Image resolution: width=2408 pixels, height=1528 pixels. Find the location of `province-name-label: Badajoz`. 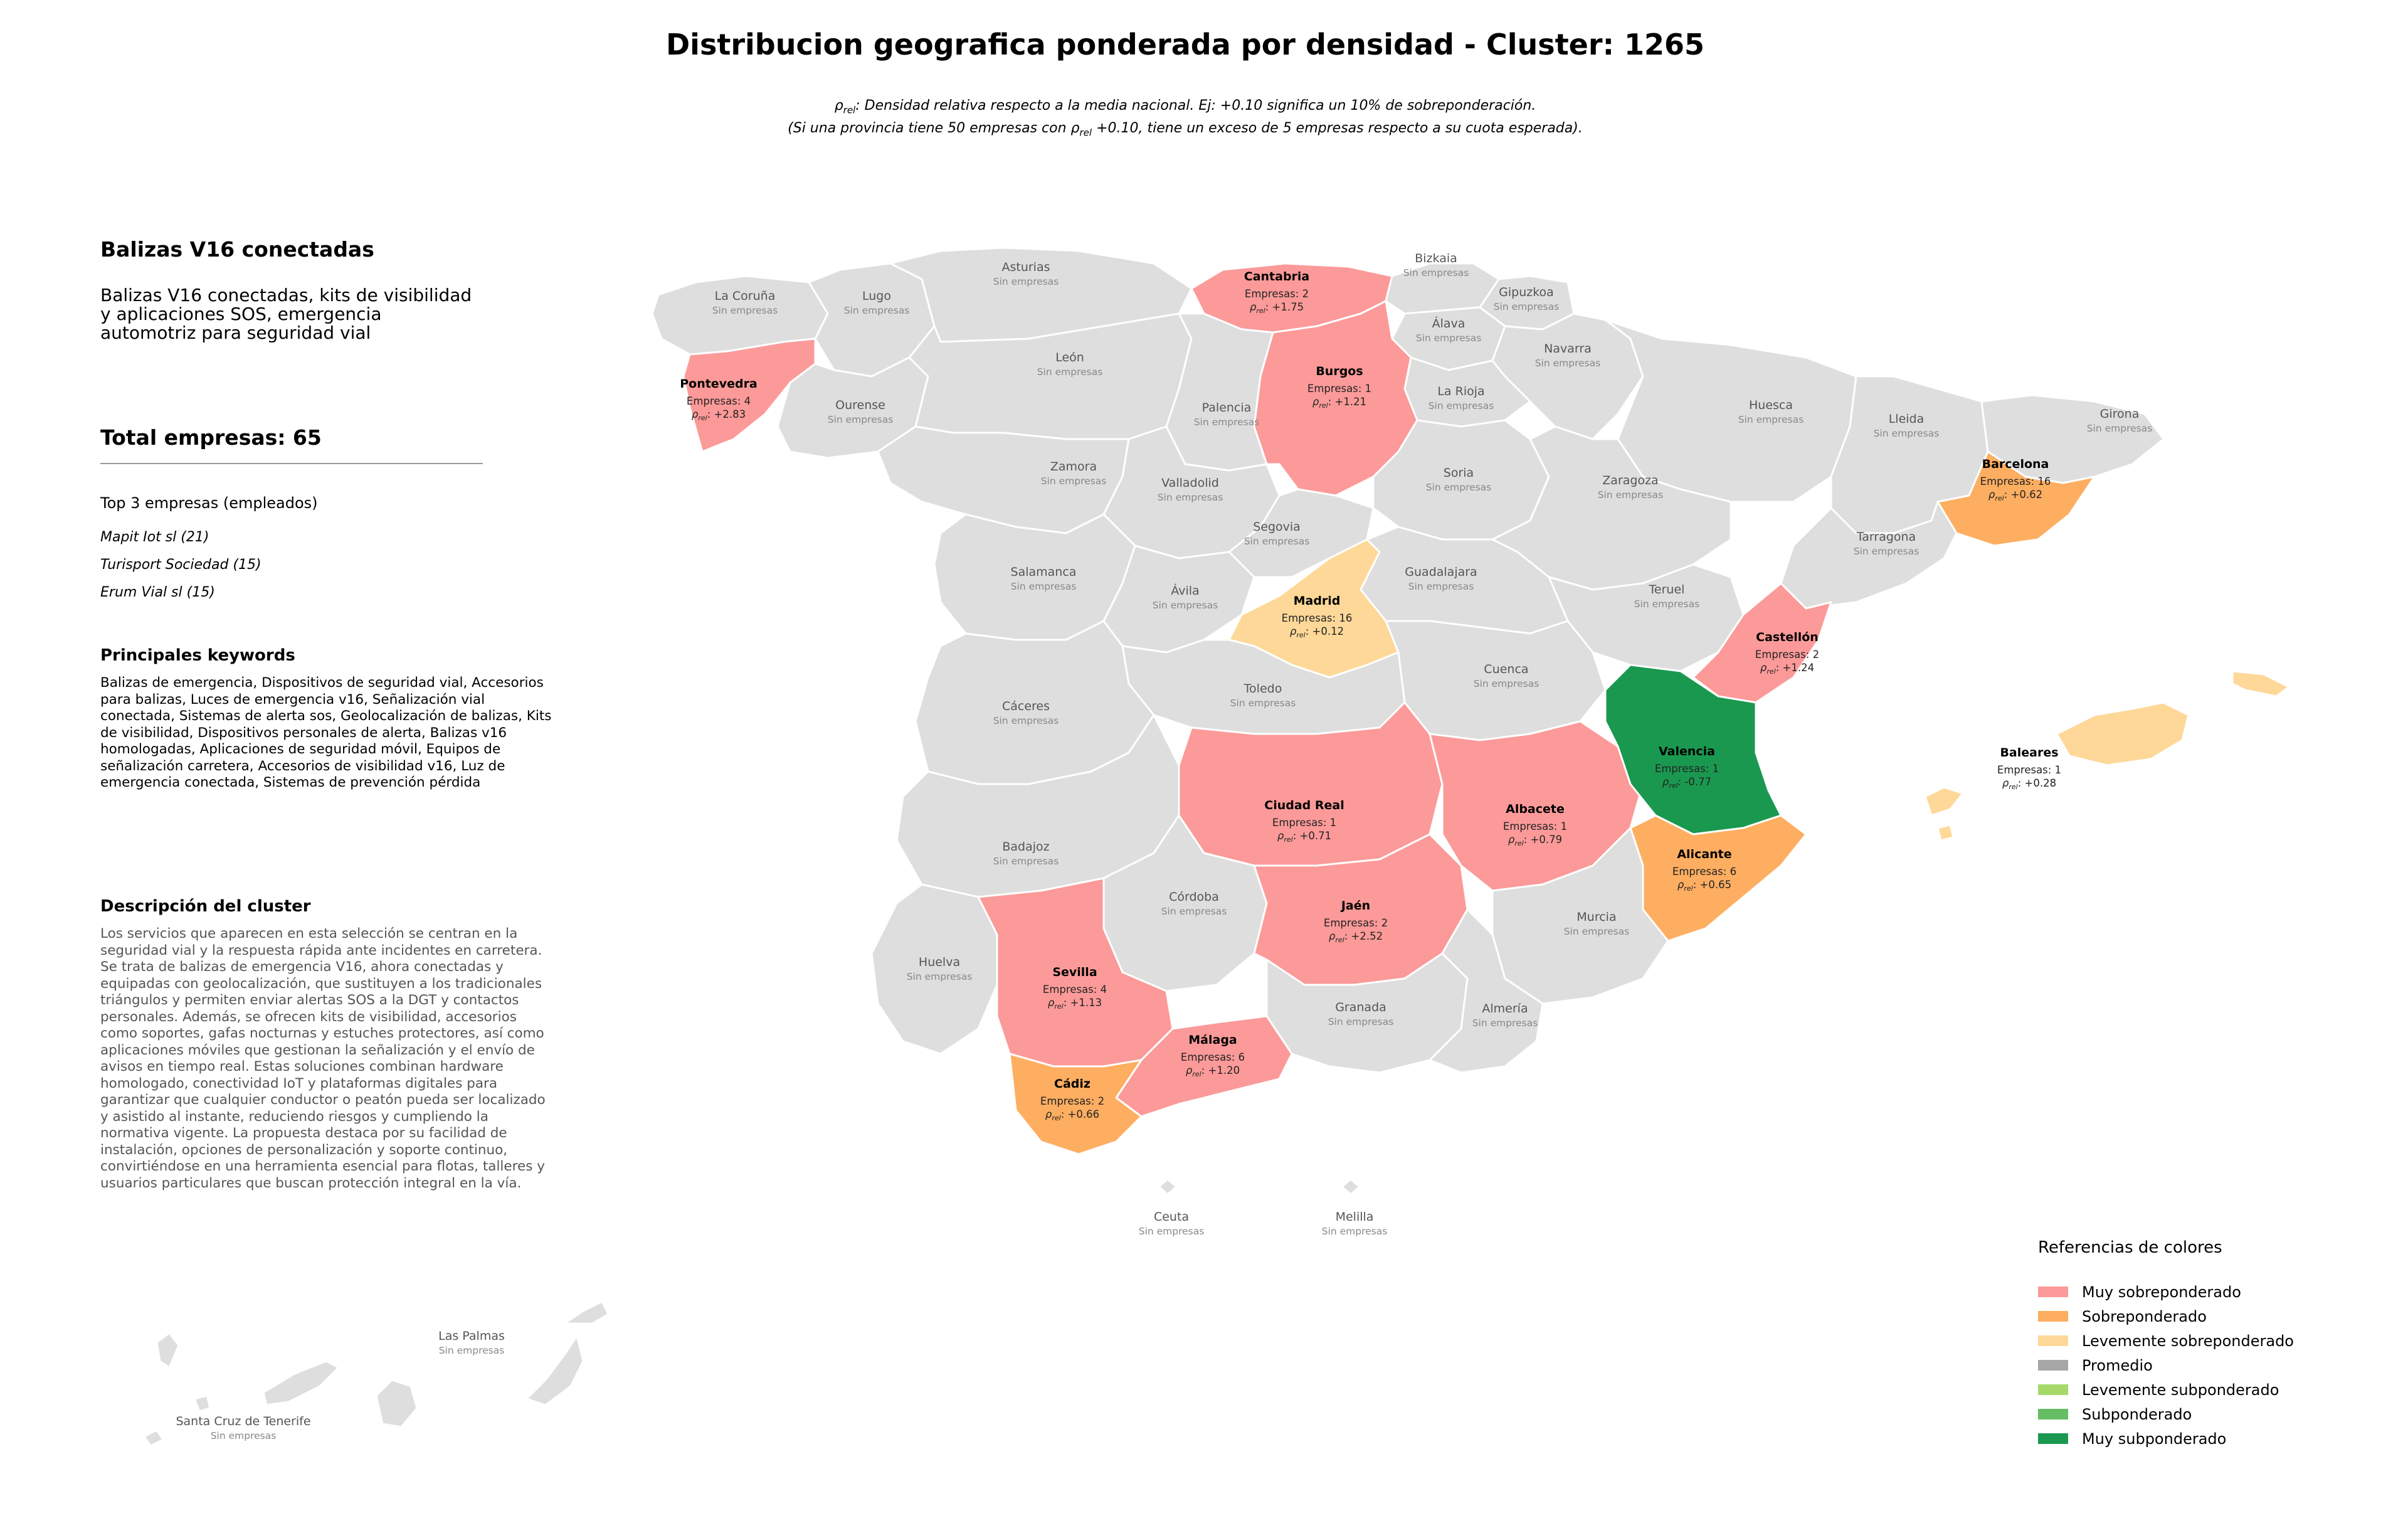

province-name-label: Badajoz is located at coordinates (1025, 847).